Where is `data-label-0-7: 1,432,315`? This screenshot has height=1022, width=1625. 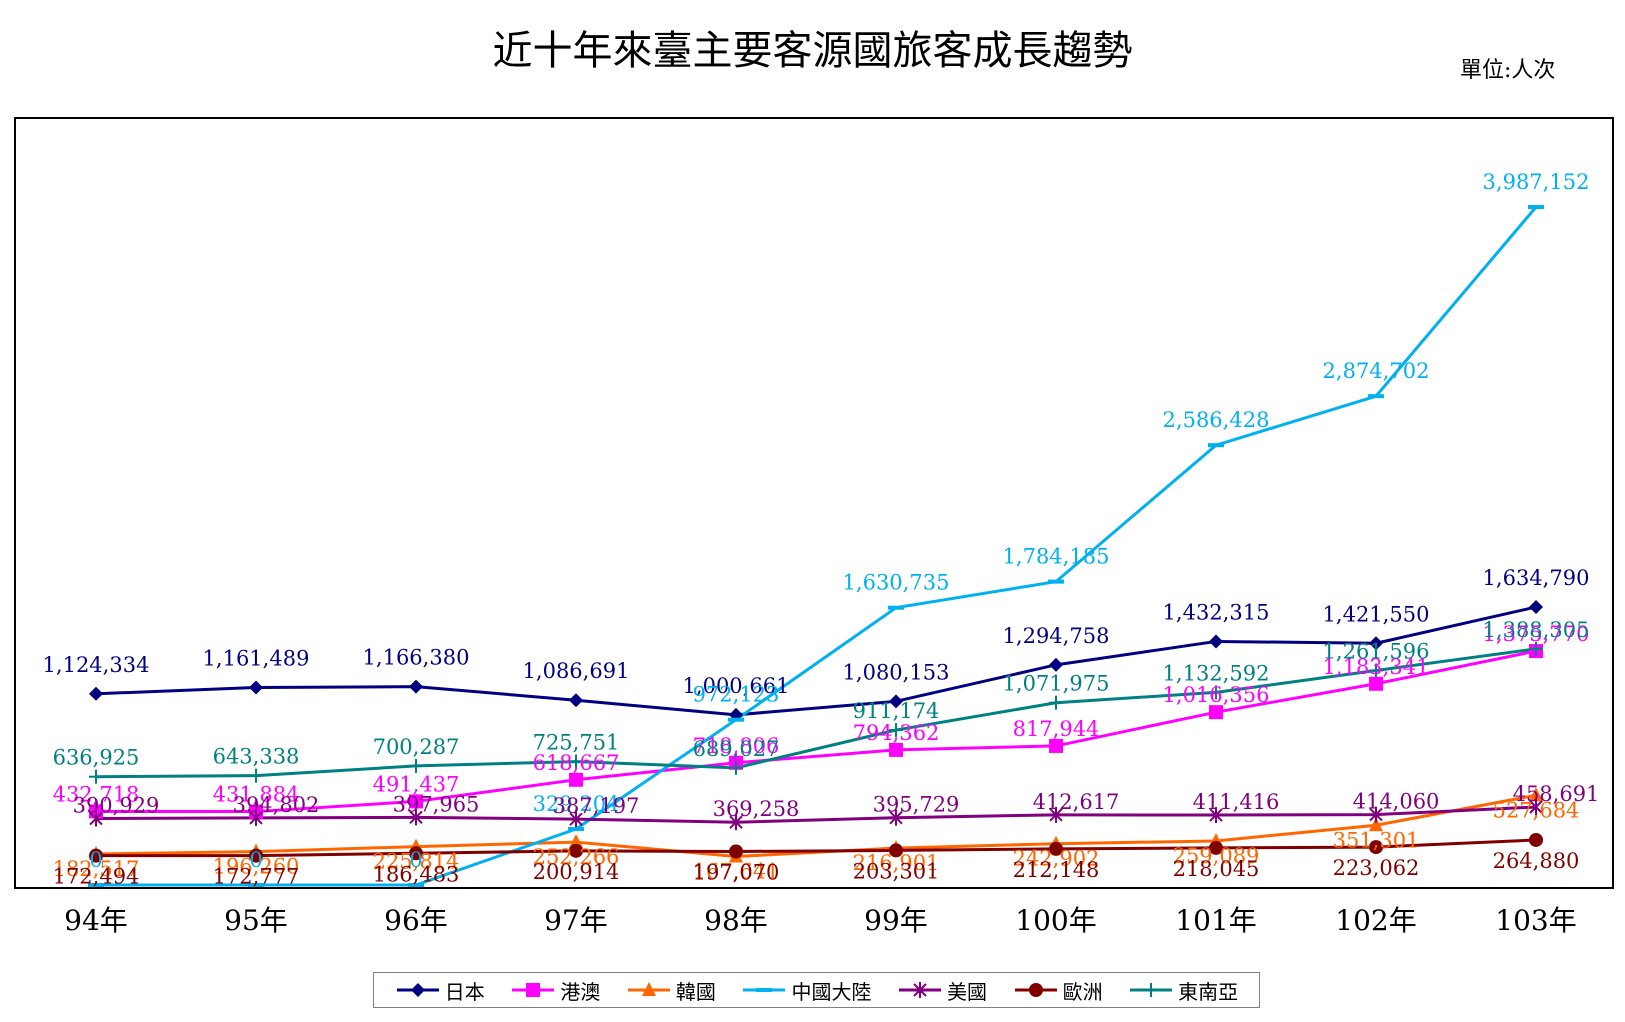 data-label-0-7: 1,432,315 is located at coordinates (1216, 612).